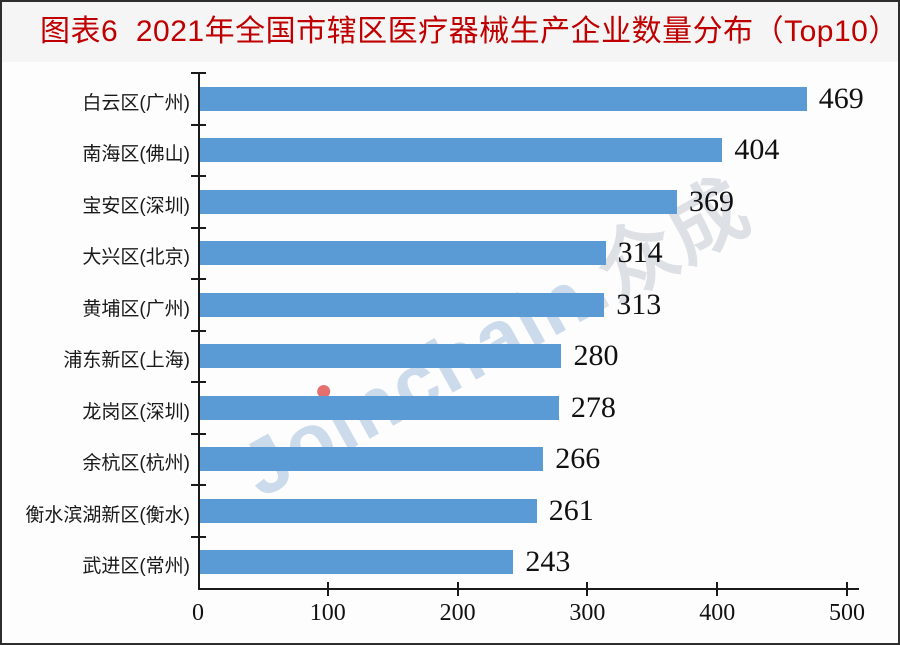 The height and width of the screenshot is (645, 900). Describe the element at coordinates (571, 510) in the screenshot. I see `value-label: 261` at that location.